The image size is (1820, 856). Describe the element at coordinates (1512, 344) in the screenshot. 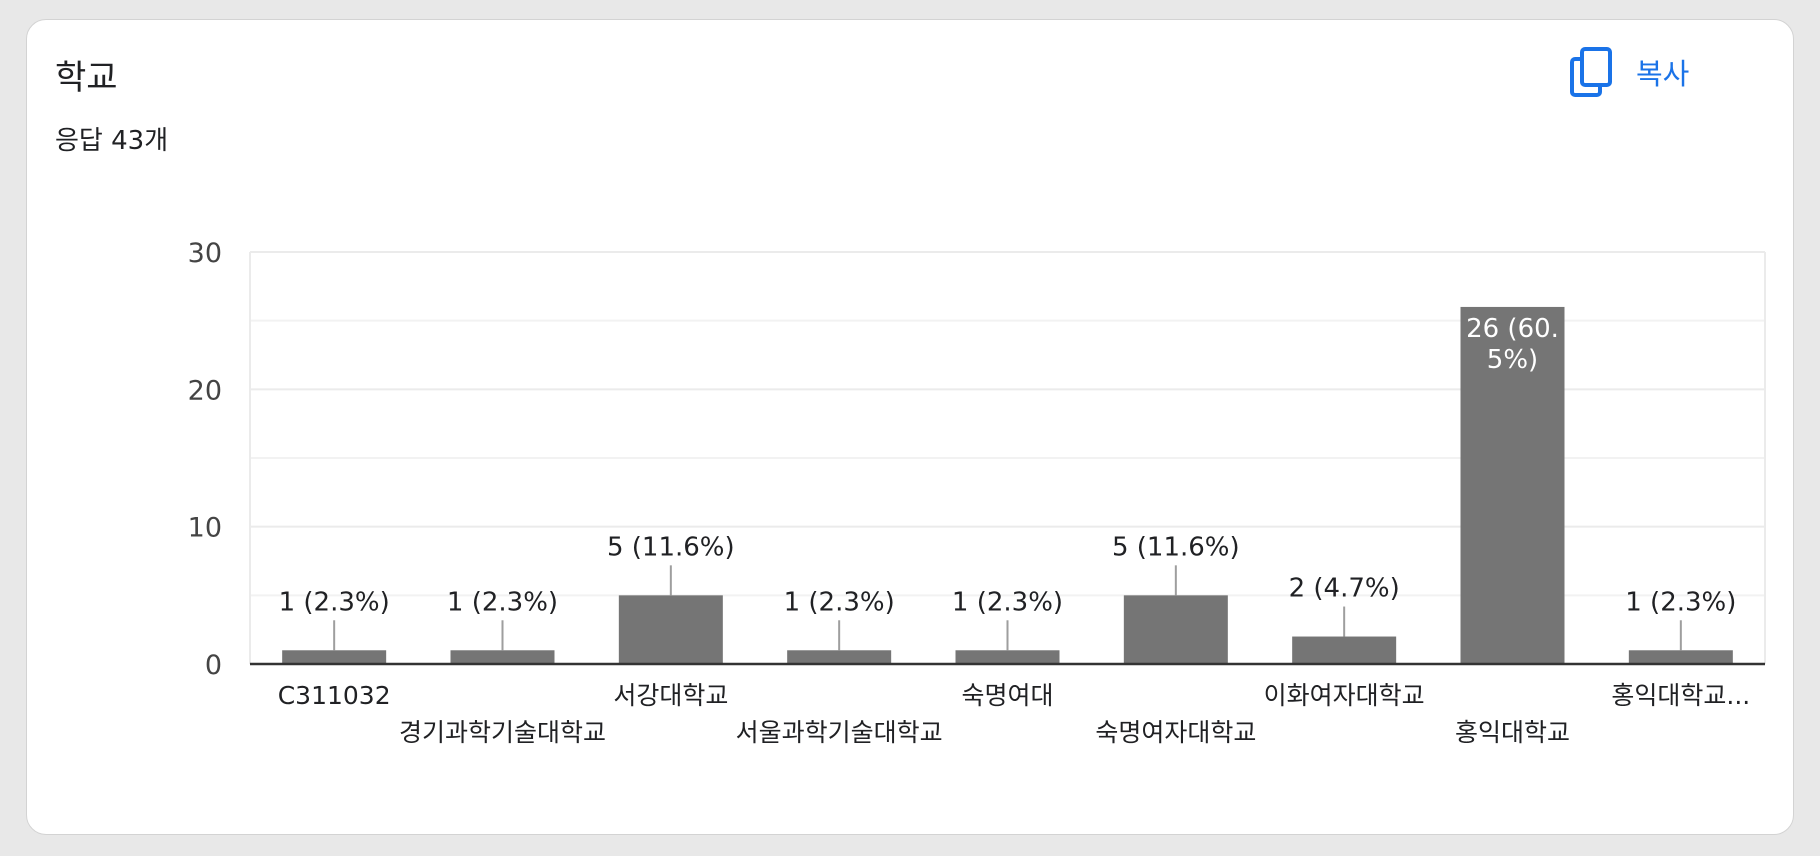

I see `data-label: 26 (60. 5%)` at that location.